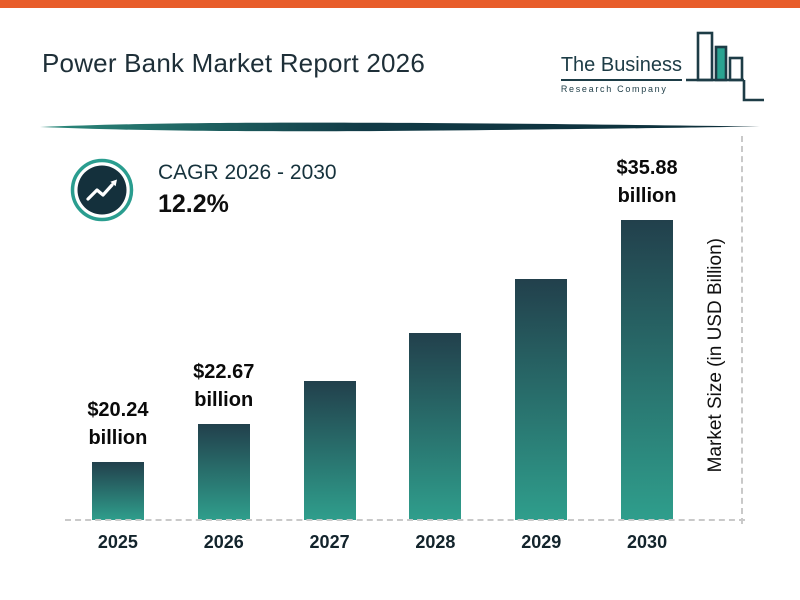 Image resolution: width=800 pixels, height=600 pixels. Describe the element at coordinates (117, 542) in the screenshot. I see `x-tick-label: 2025` at that location.